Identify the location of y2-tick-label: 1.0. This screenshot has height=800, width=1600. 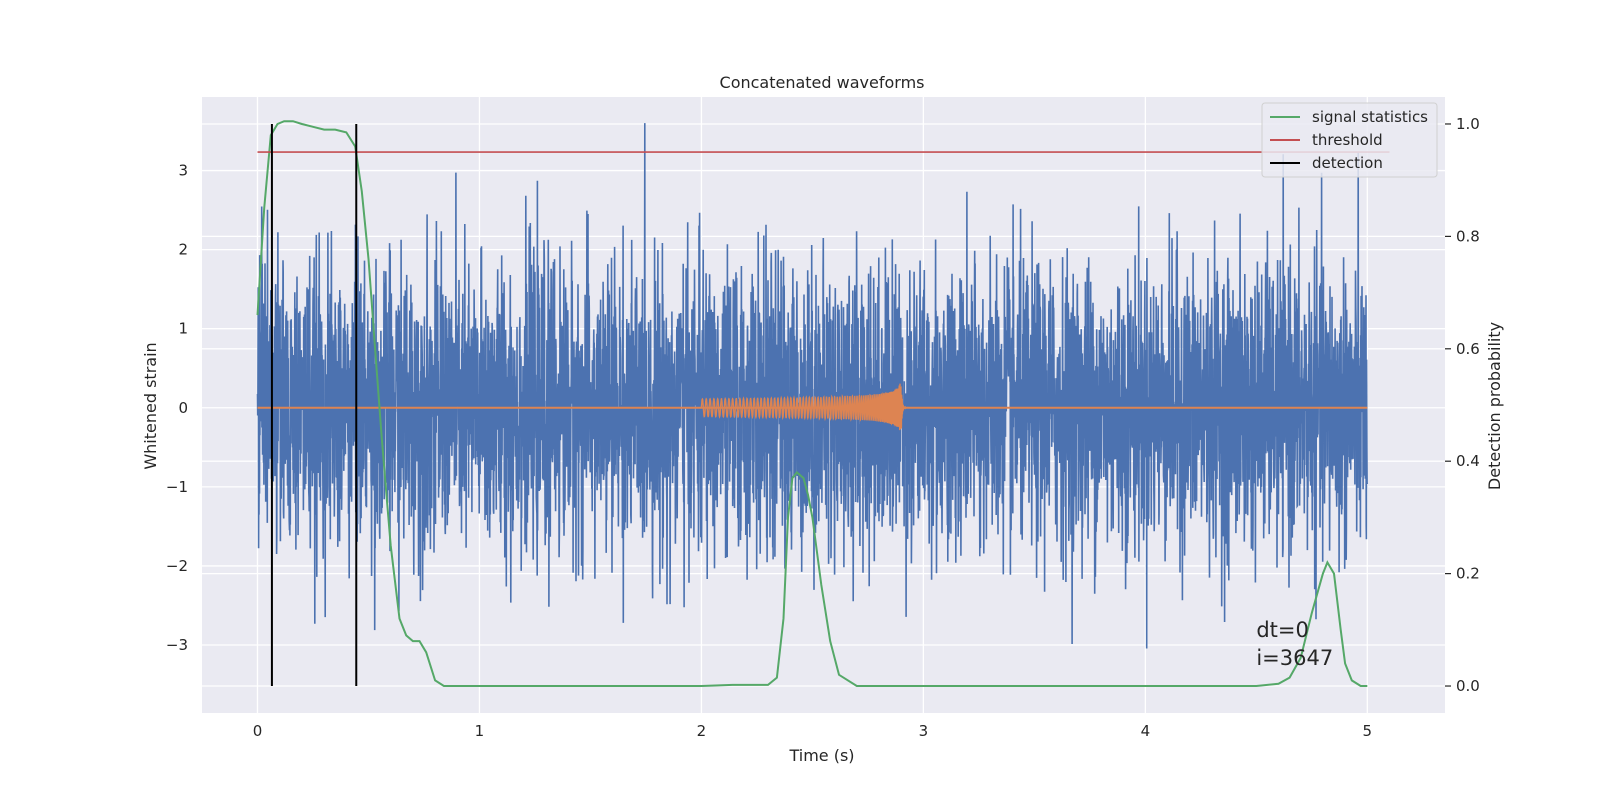
(1468, 124).